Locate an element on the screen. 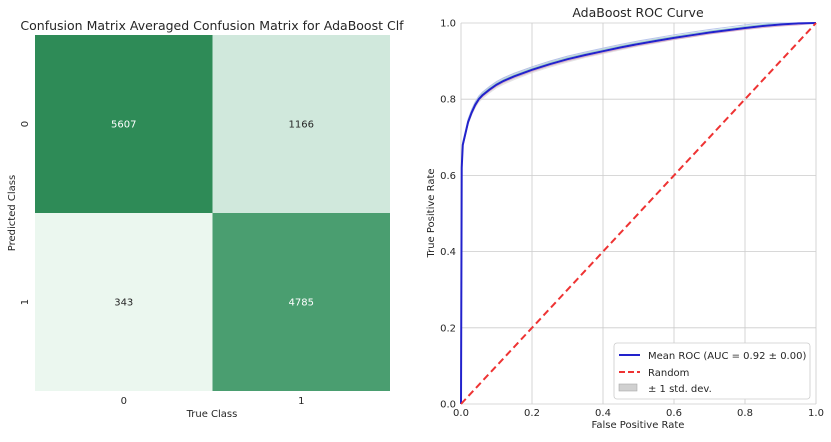 The image size is (831, 442). legend-label-std-band: ± 1 std. dev. is located at coordinates (680, 389).